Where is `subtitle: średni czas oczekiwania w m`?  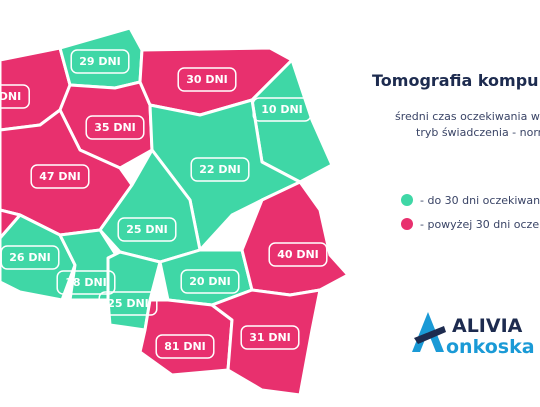 subtitle: średni czas oczekiwania w m is located at coordinates (467, 116).